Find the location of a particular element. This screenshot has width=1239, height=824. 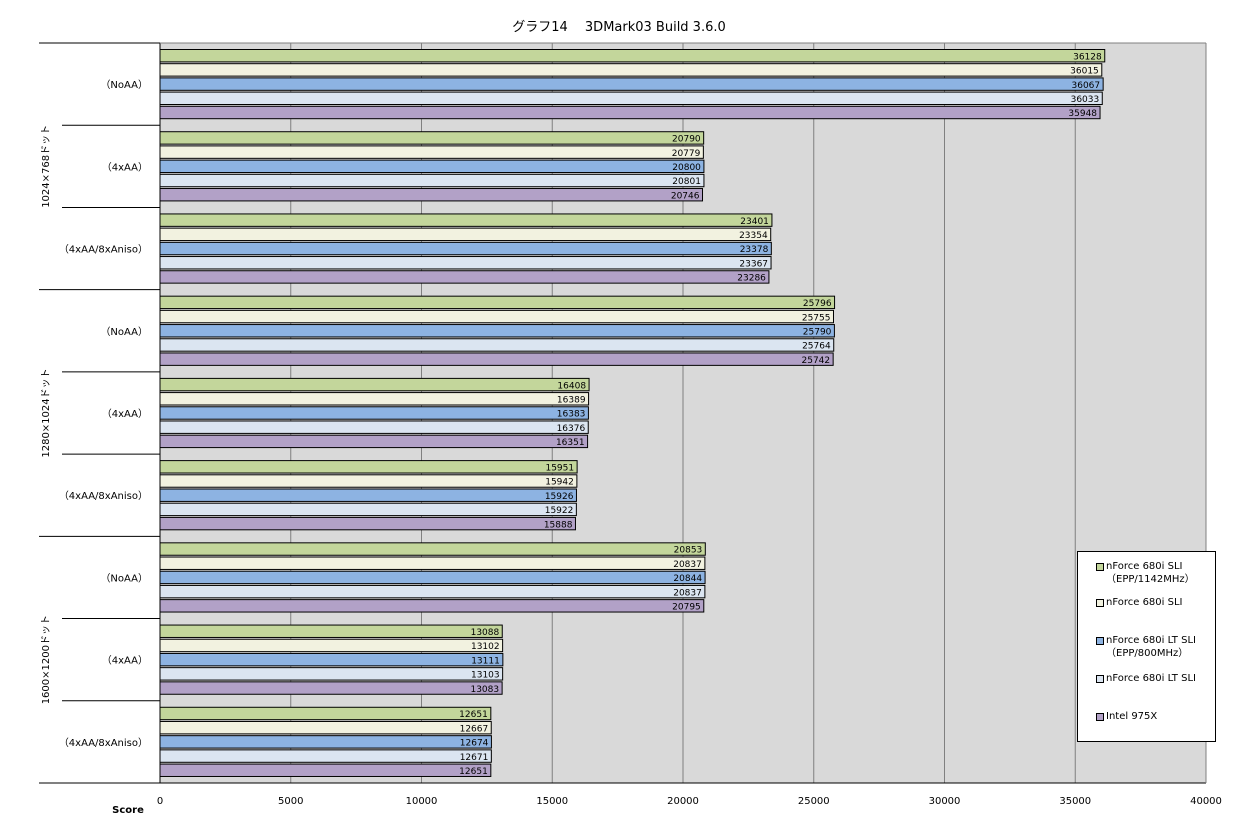

data-label: 35948 is located at coordinates (1082, 114).